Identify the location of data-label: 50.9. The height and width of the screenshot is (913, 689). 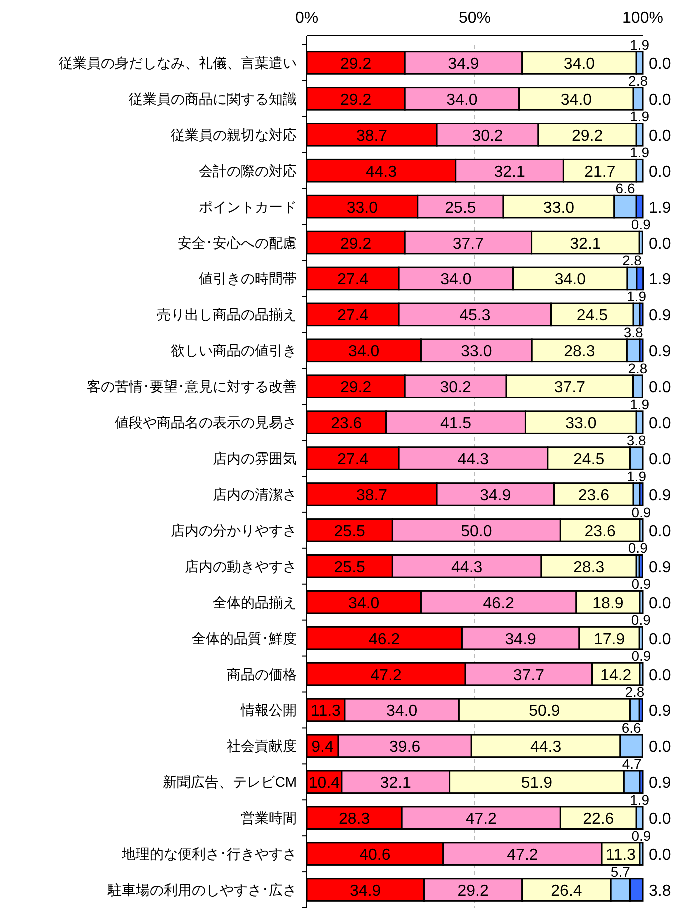
(544, 711).